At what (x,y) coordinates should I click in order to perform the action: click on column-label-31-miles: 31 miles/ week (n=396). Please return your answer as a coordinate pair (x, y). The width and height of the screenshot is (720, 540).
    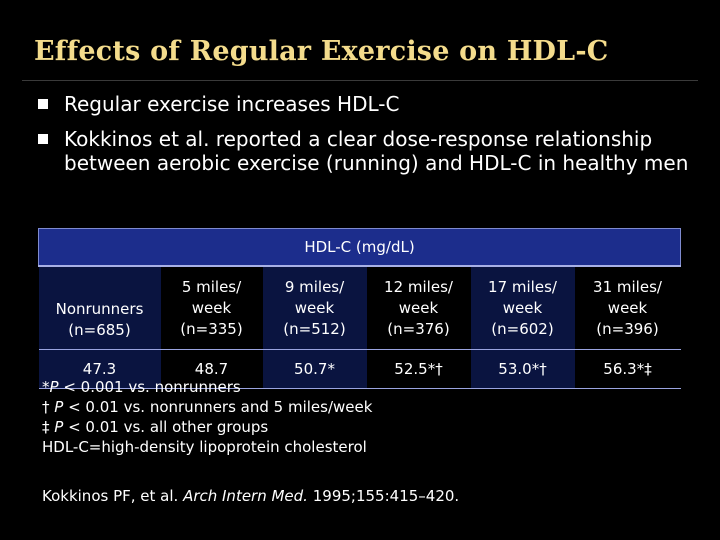
    Looking at the image, I should click on (627, 308).